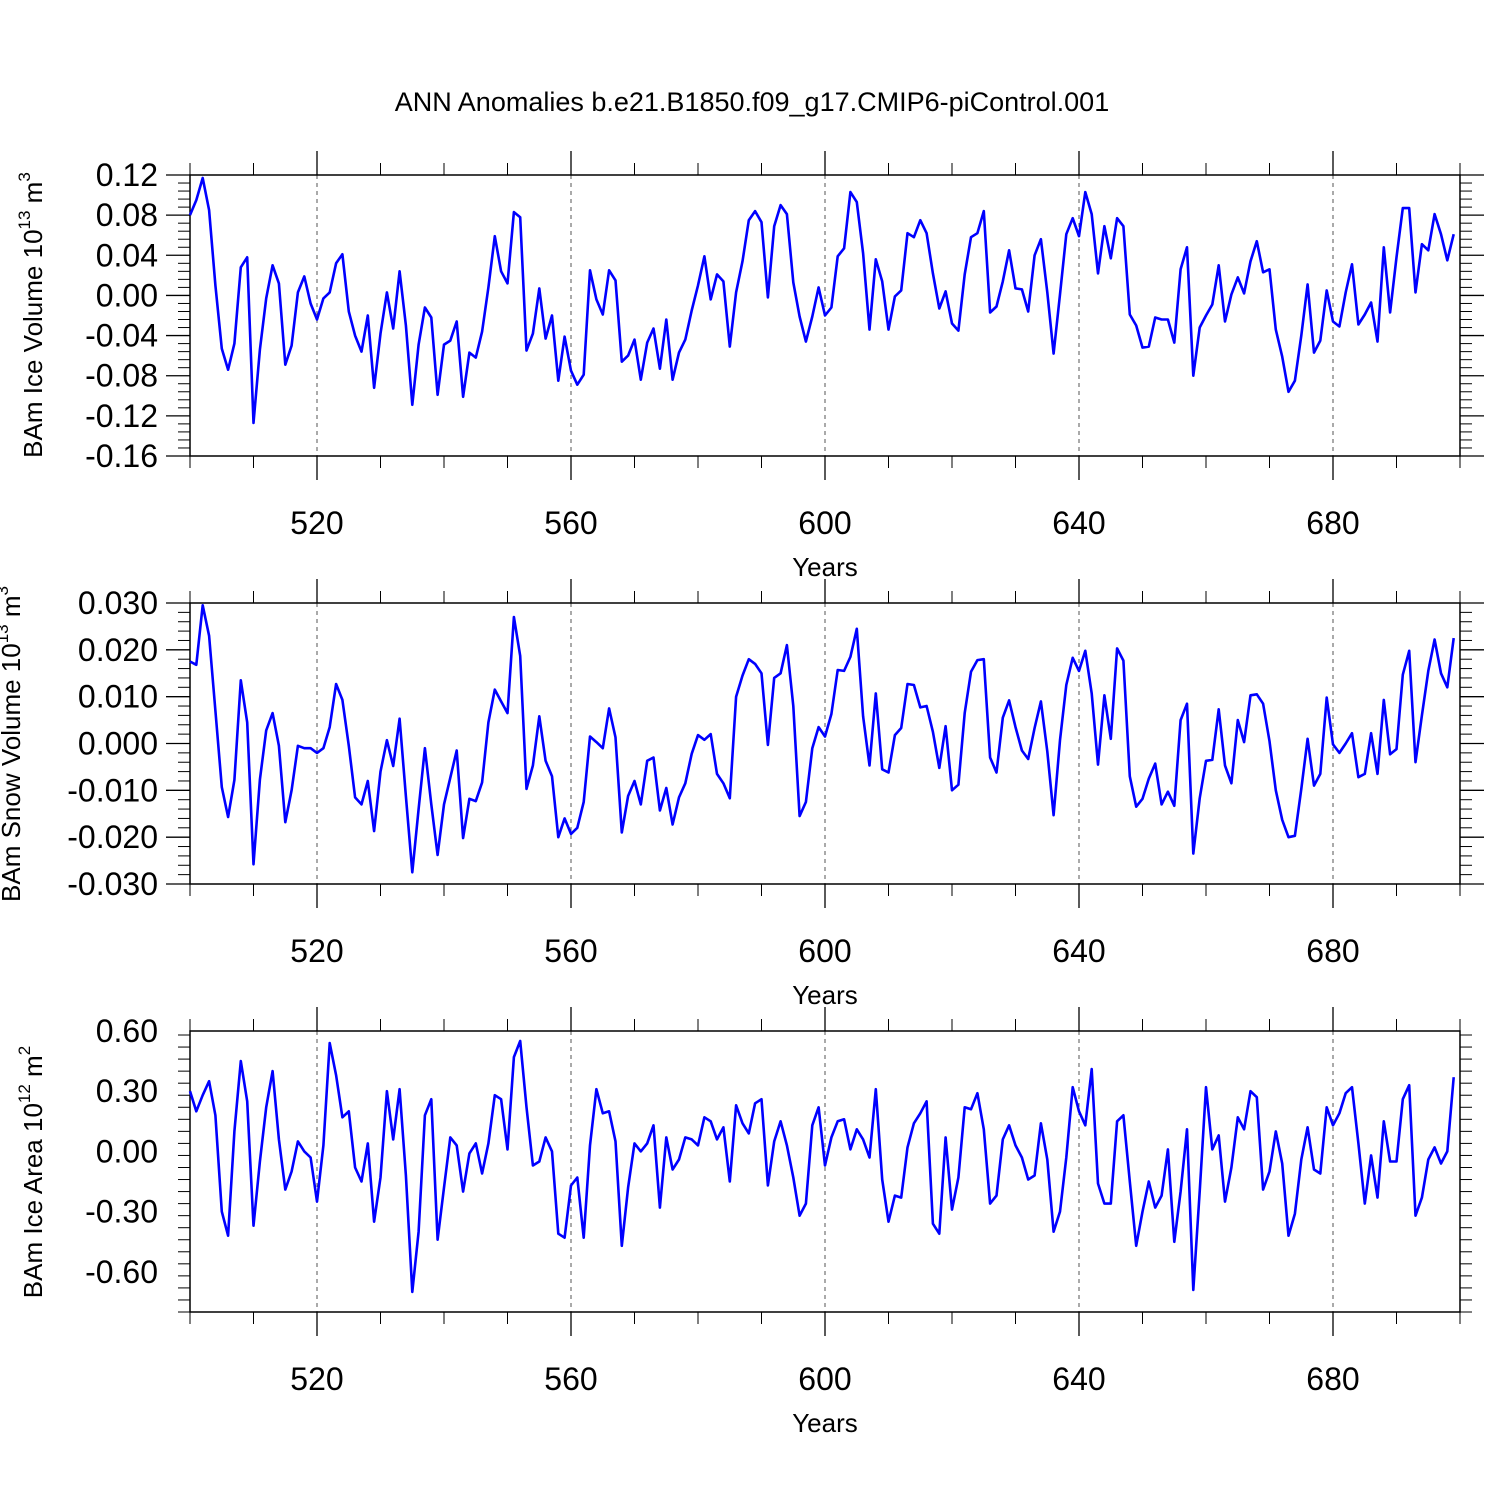  What do you see at coordinates (121, 336) in the screenshot?
I see `y-tick-label: -0.04` at bounding box center [121, 336].